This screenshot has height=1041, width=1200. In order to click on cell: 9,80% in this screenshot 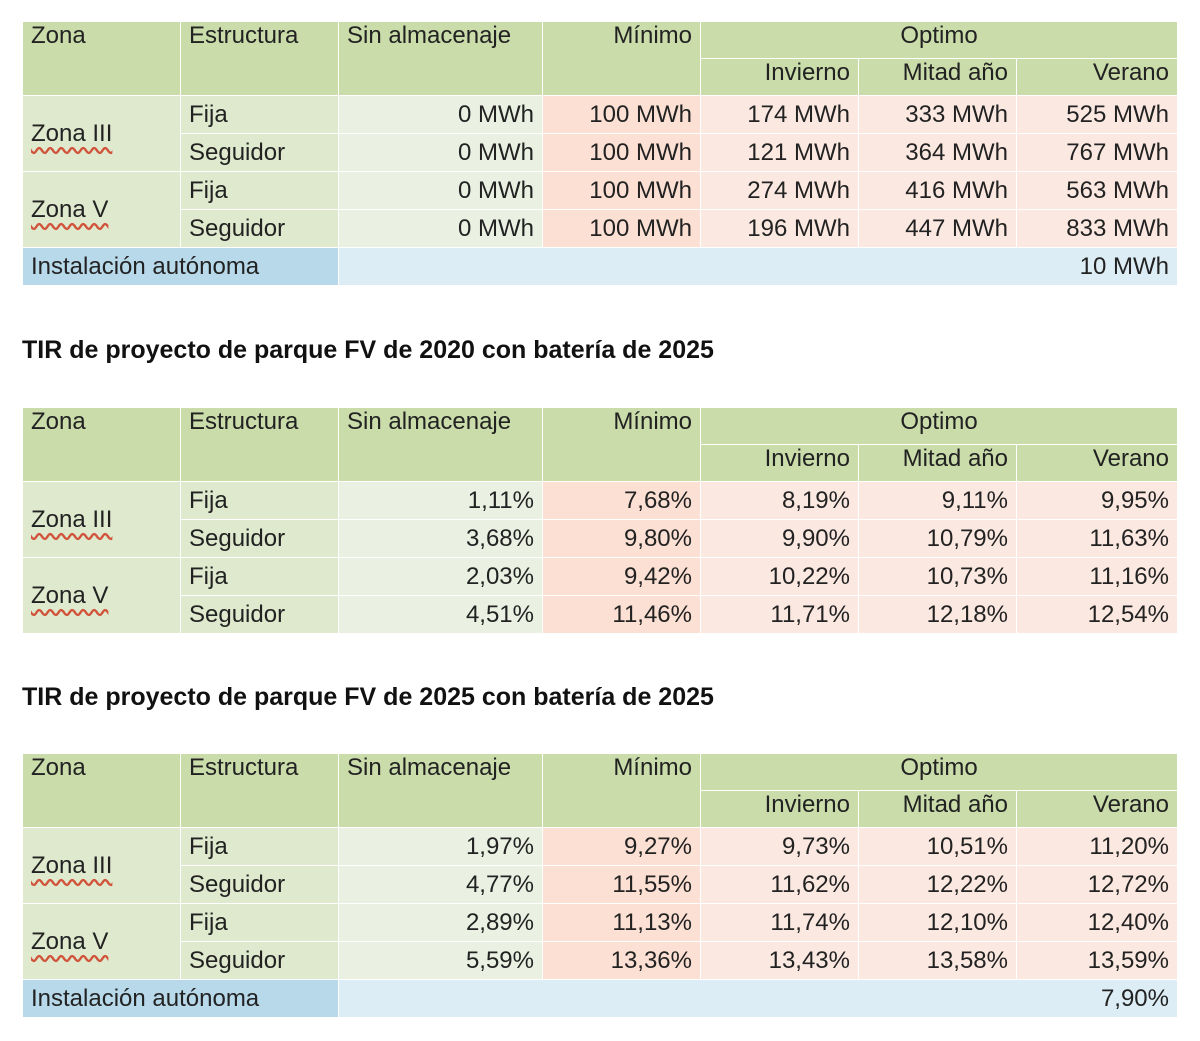, I will do `click(621, 538)`.